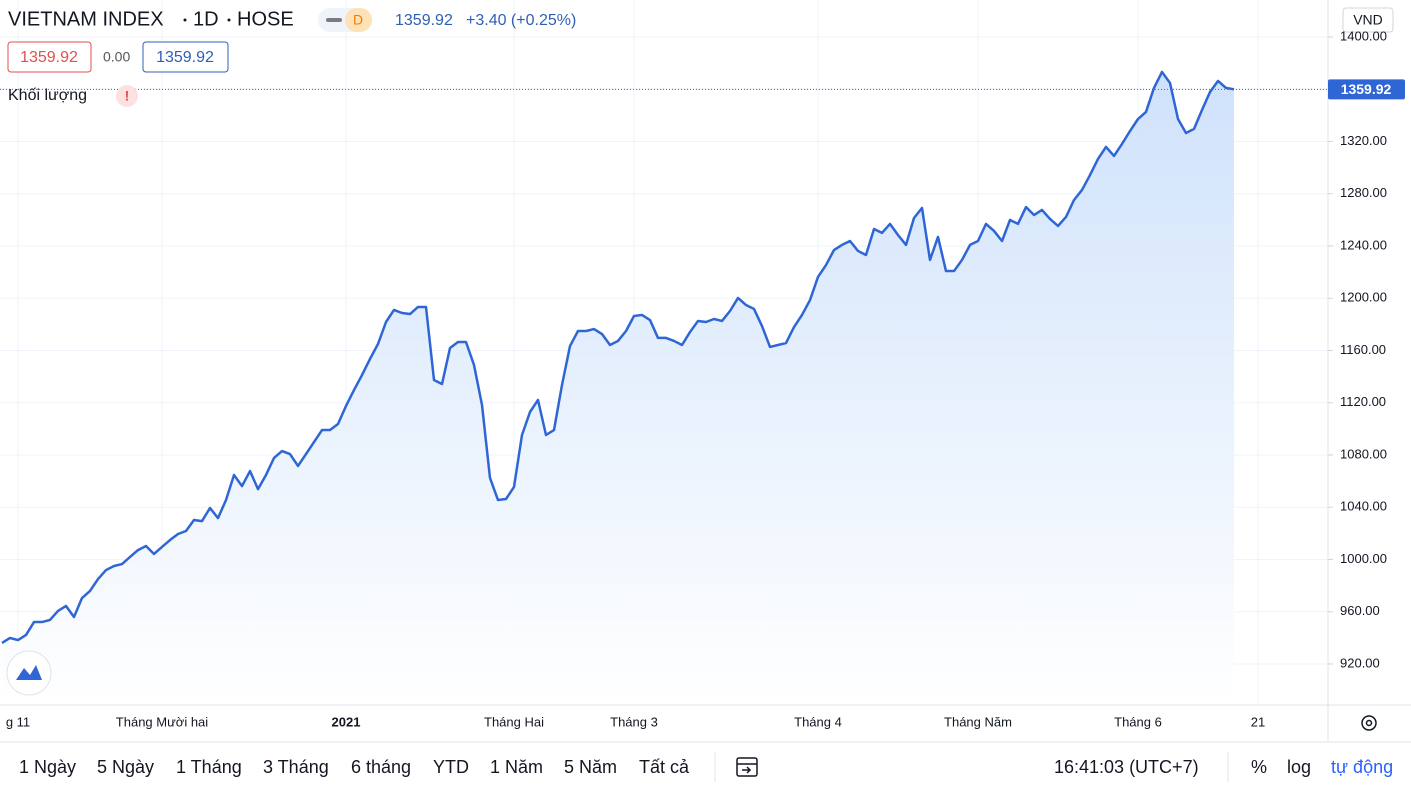 The height and width of the screenshot is (787, 1411). Describe the element at coordinates (47, 95) in the screenshot. I see `volume-label: Khối lượng` at that location.